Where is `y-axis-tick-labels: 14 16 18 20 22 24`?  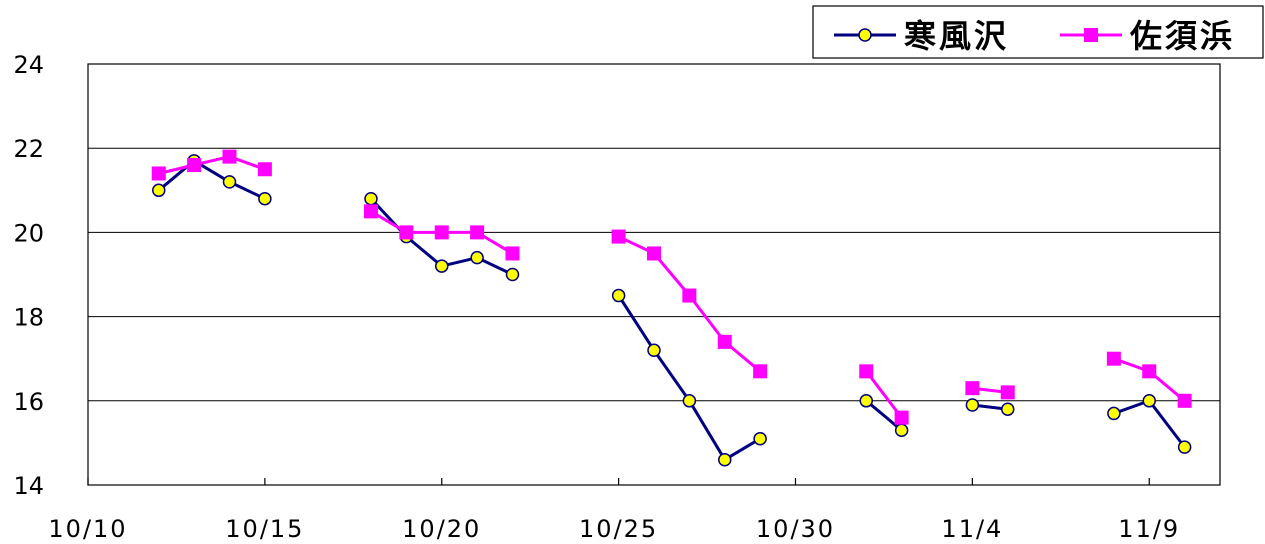 y-axis-tick-labels: 14 16 18 20 22 24 is located at coordinates (28, 275).